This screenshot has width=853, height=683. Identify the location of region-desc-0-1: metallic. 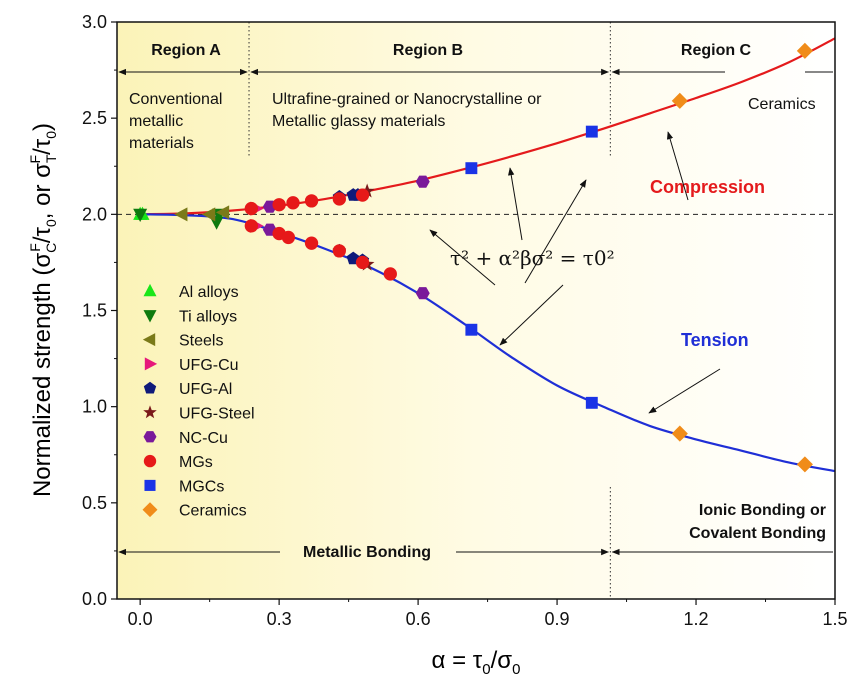
(156, 121).